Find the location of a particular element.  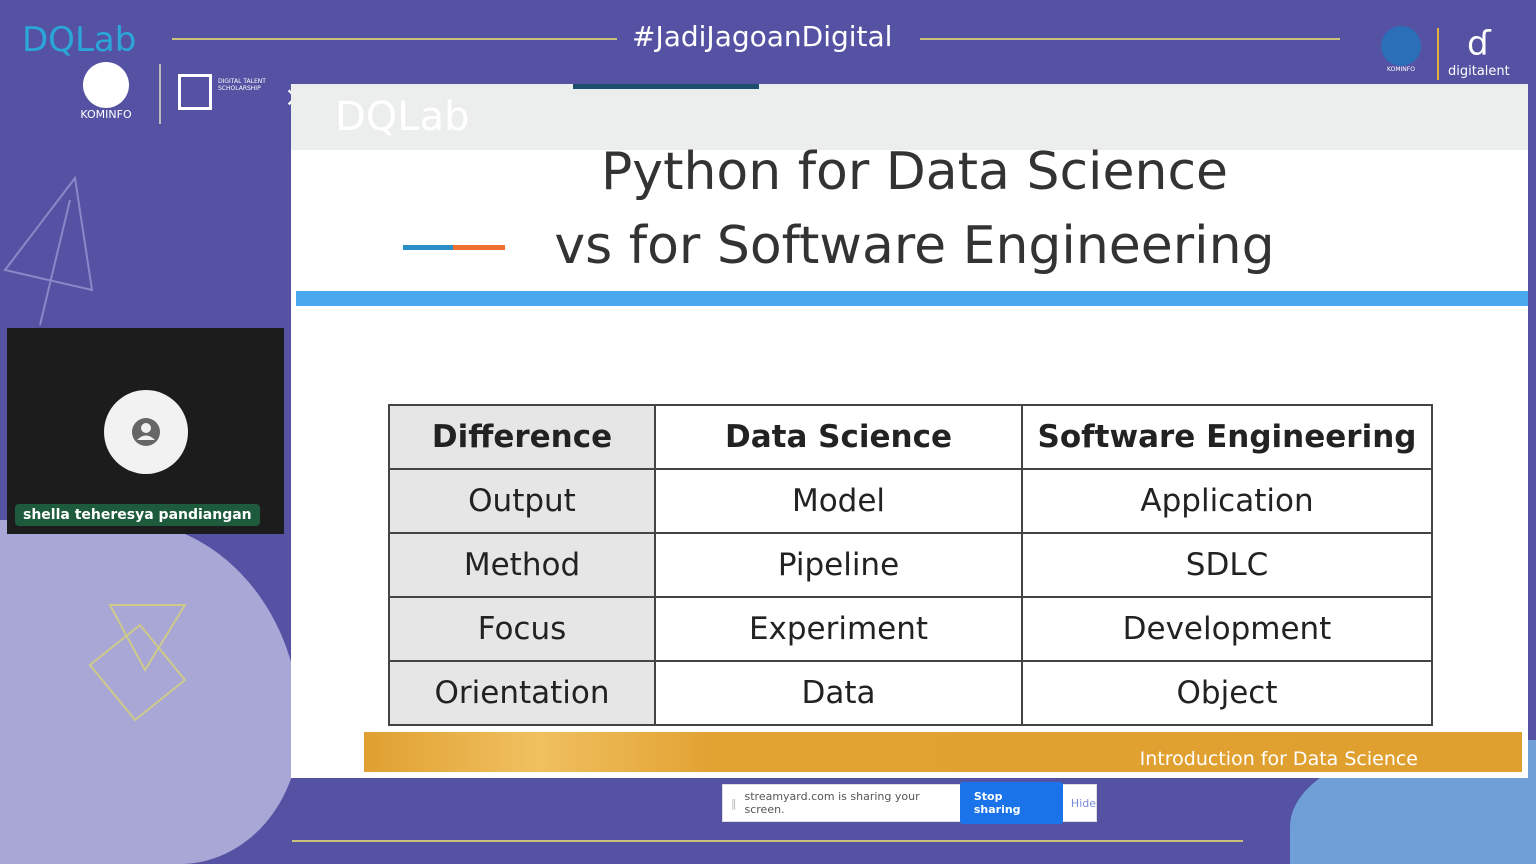

dqlab-white-logo: DQLab is located at coordinates (402, 117).